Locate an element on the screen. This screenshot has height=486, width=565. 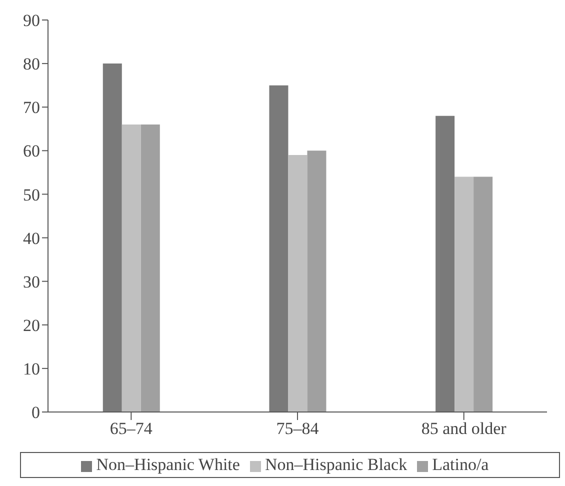
y-tick-label: 50 is located at coordinates (31, 194).